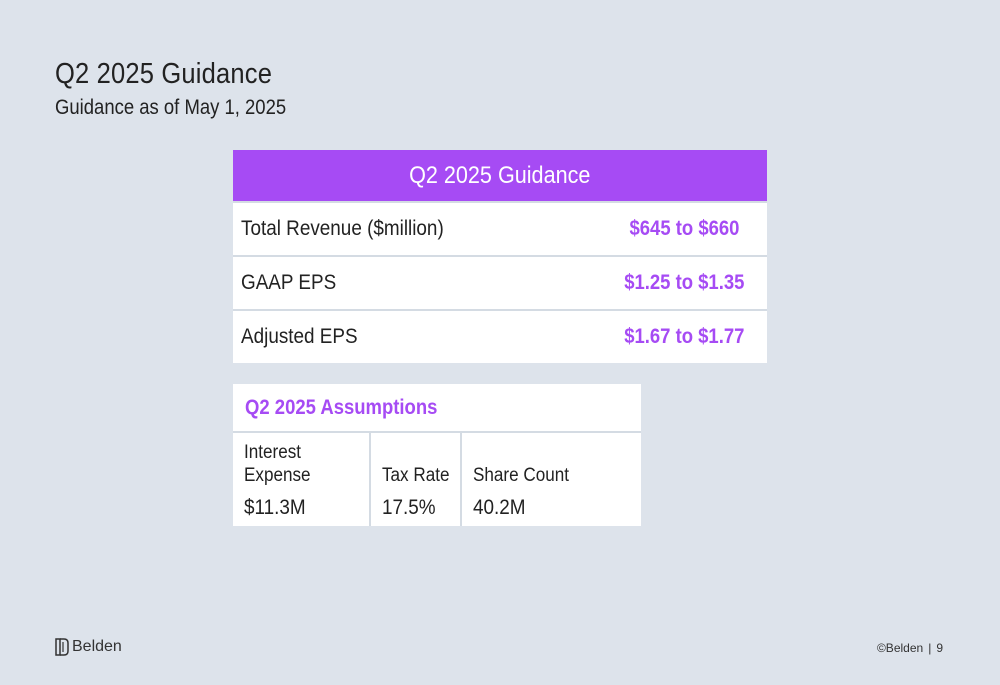 This screenshot has width=1000, height=685. I want to click on row-value-gaap-eps: $1.25 to $1.35, so click(684, 282).